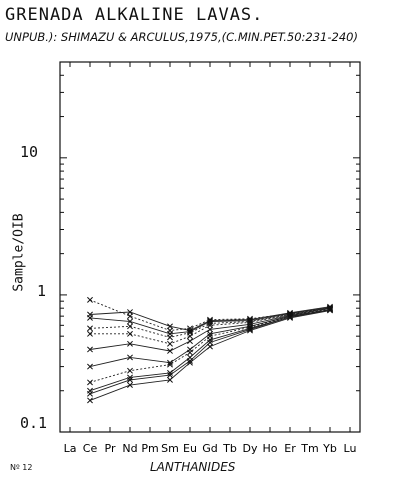  What do you see at coordinates (34, 423) in the screenshot?
I see `y-tick-label-0.1: 0.1` at bounding box center [34, 423].